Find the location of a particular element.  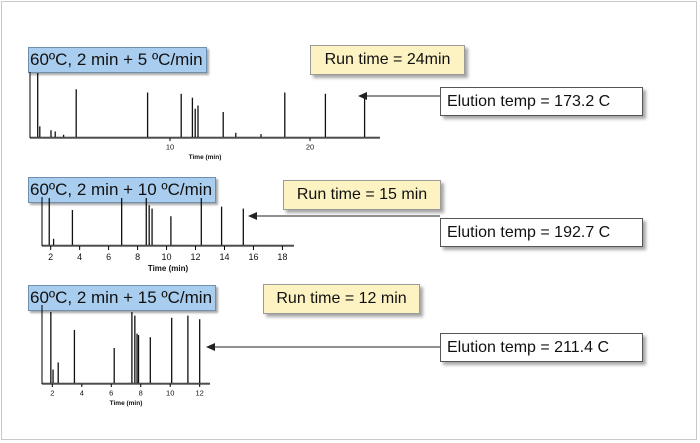

x-tick-label: 18 is located at coordinates (282, 257).